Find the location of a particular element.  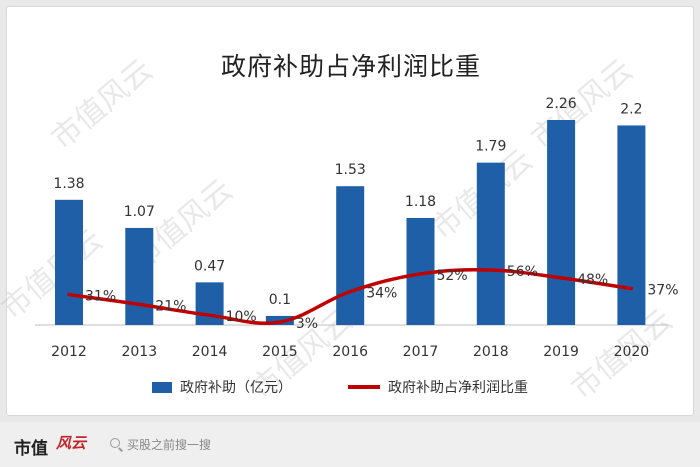

x-tick-label: 2017 is located at coordinates (421, 352).